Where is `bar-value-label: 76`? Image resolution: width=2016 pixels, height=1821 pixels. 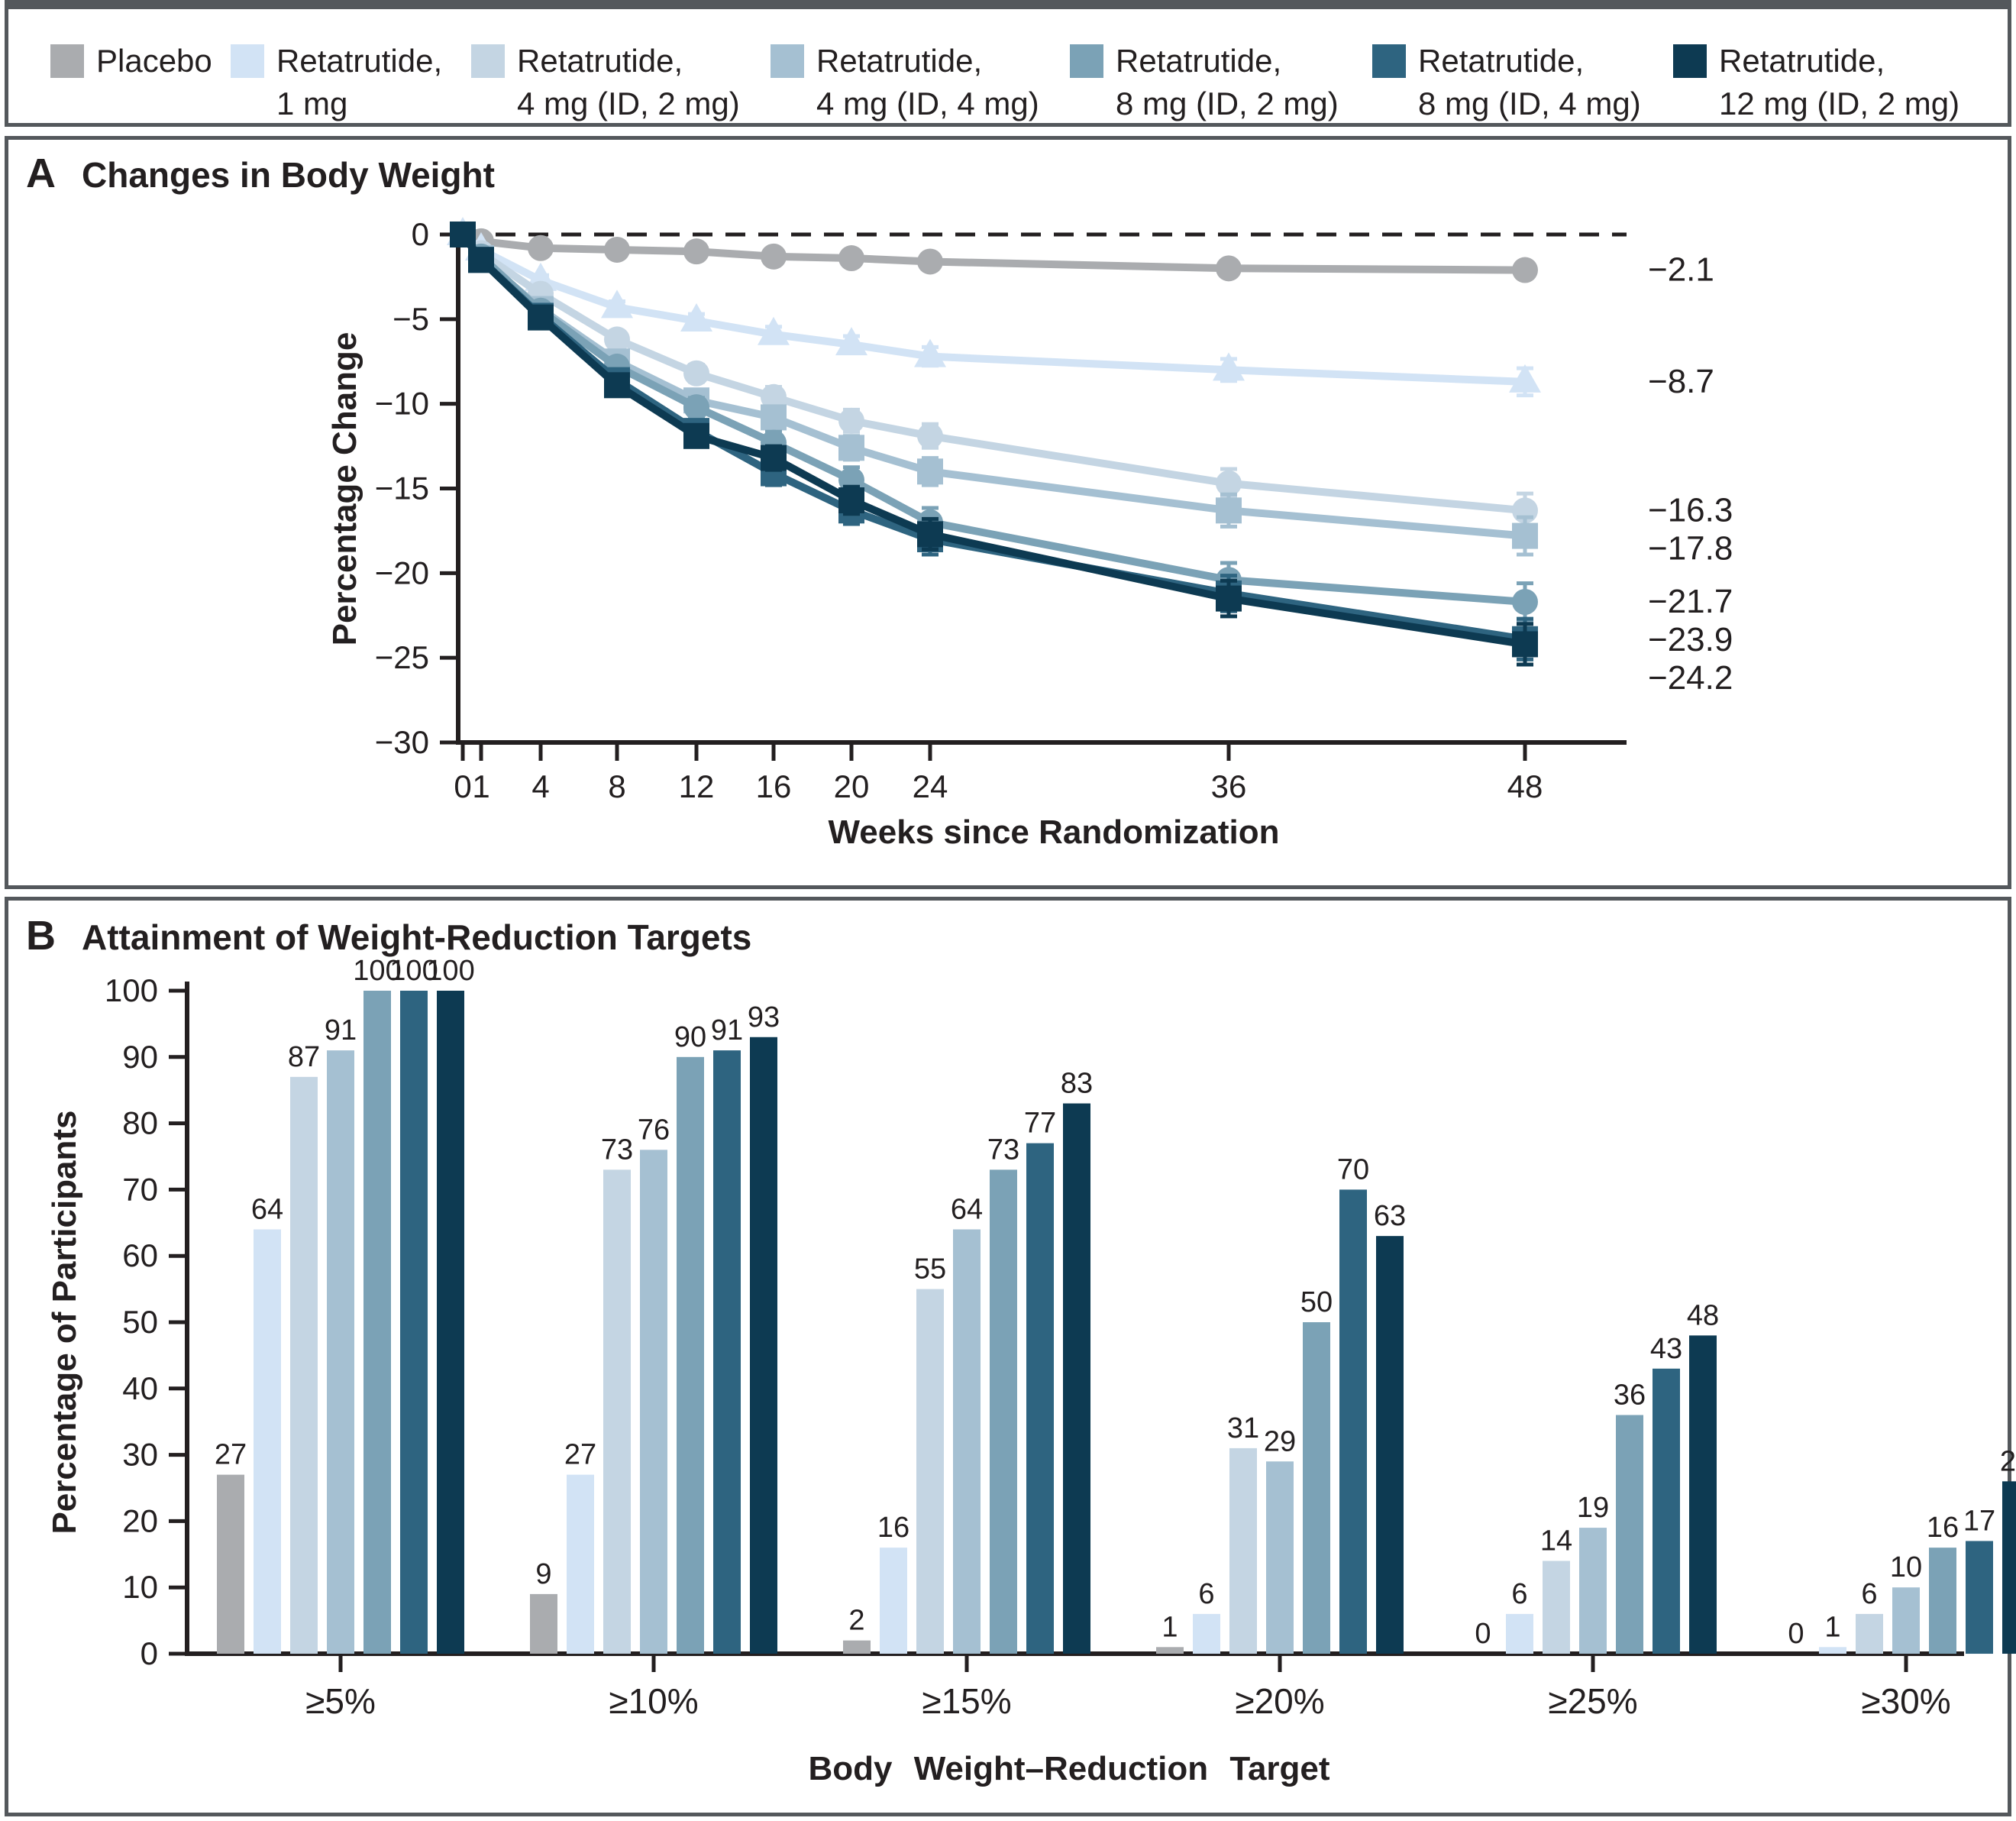 bar-value-label: 76 is located at coordinates (654, 1130).